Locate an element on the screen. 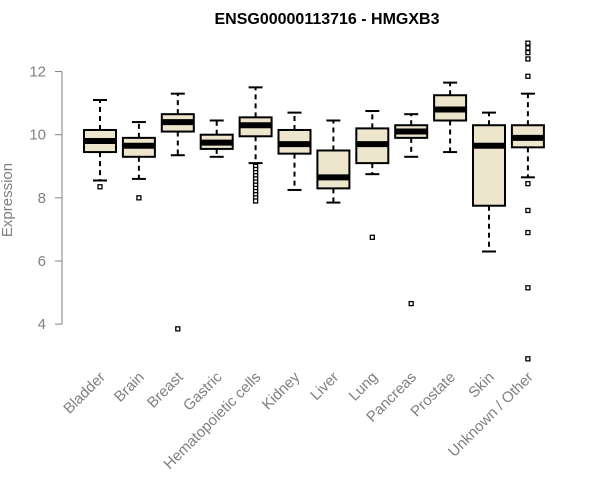 Image resolution: width=600 pixels, height=500 pixels. y-axis: 4 6 8 10 12 is located at coordinates (46, 198).